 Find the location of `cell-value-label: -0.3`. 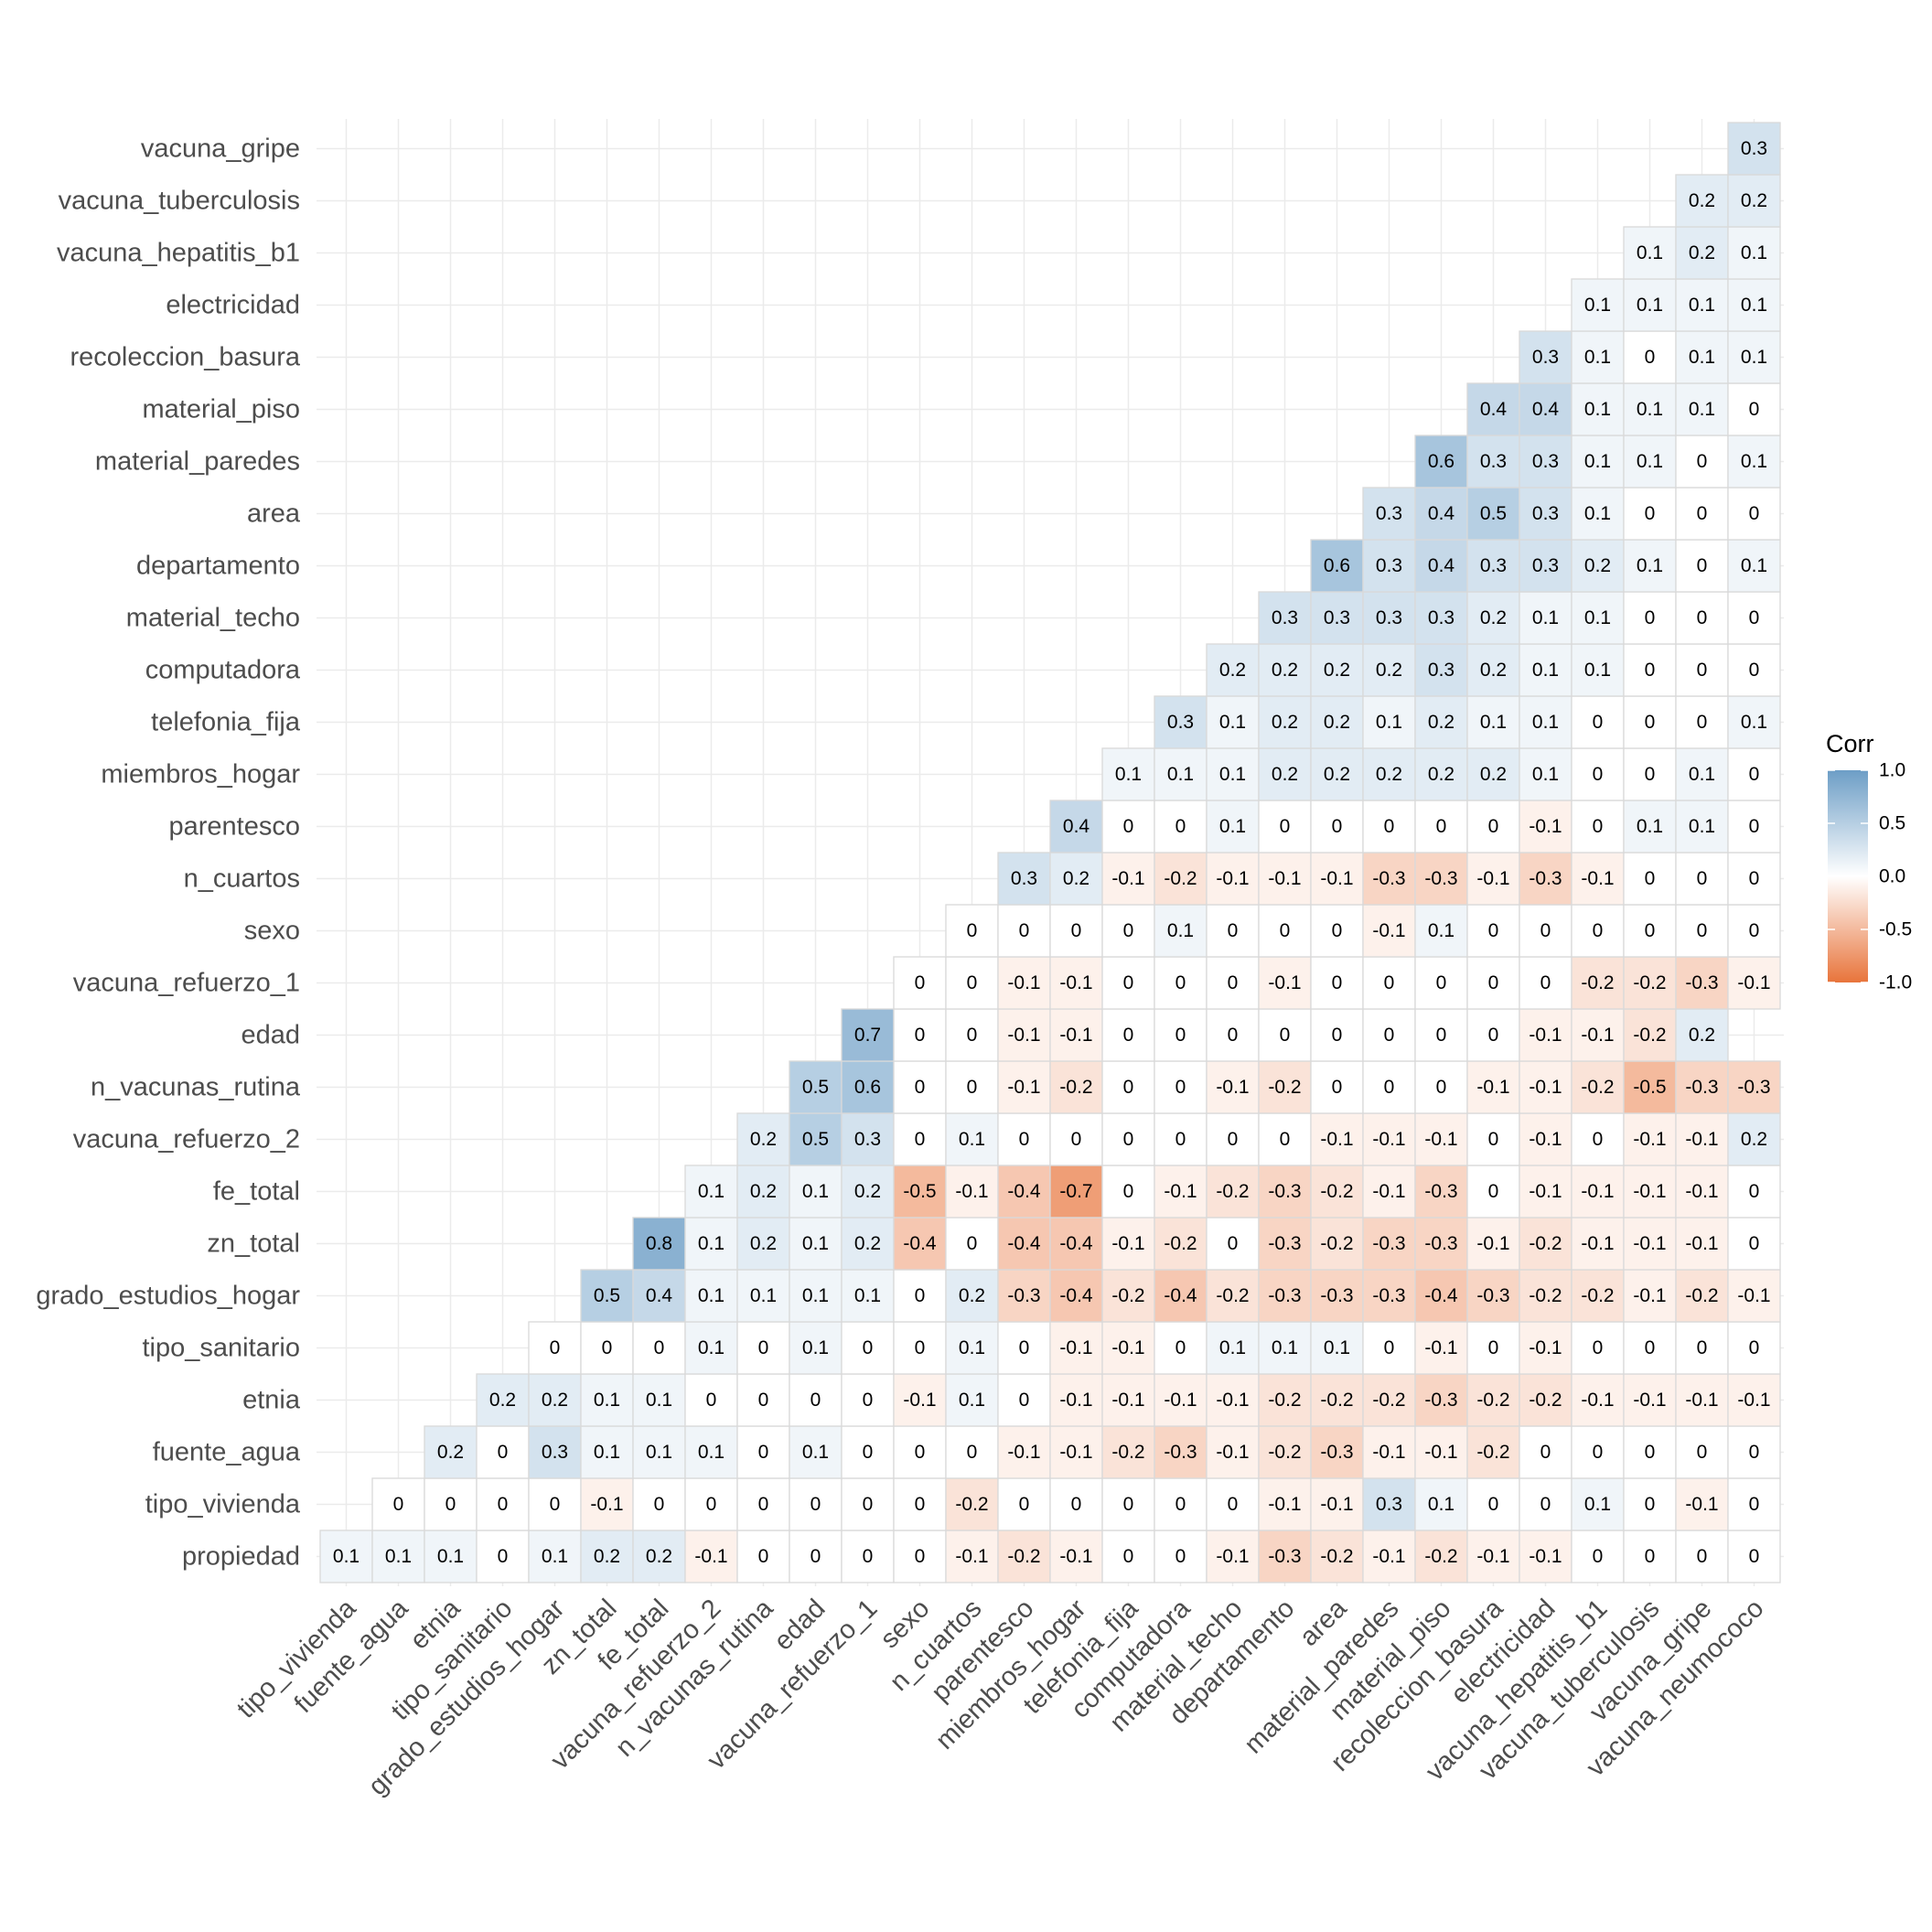

cell-value-label: -0.3 is located at coordinates (1388, 879).